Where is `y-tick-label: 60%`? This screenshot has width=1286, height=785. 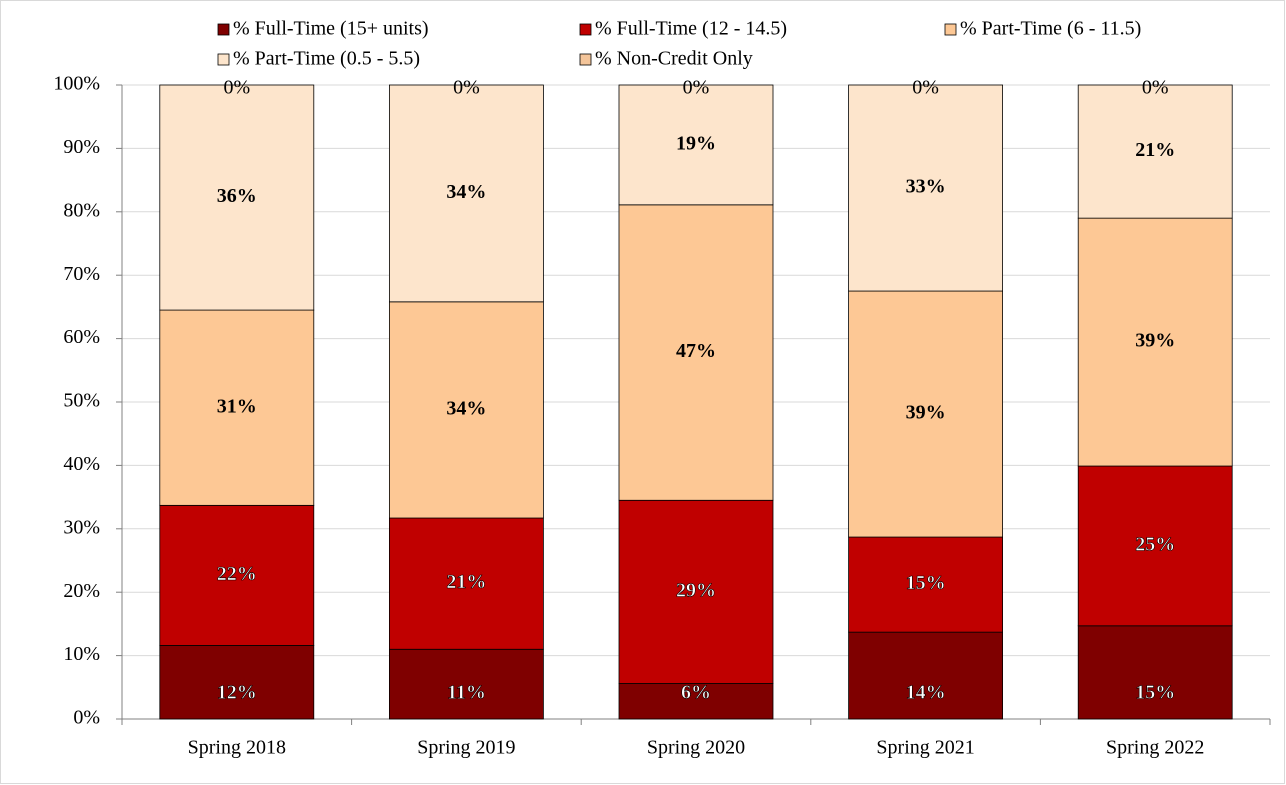
y-tick-label: 60% is located at coordinates (81, 337).